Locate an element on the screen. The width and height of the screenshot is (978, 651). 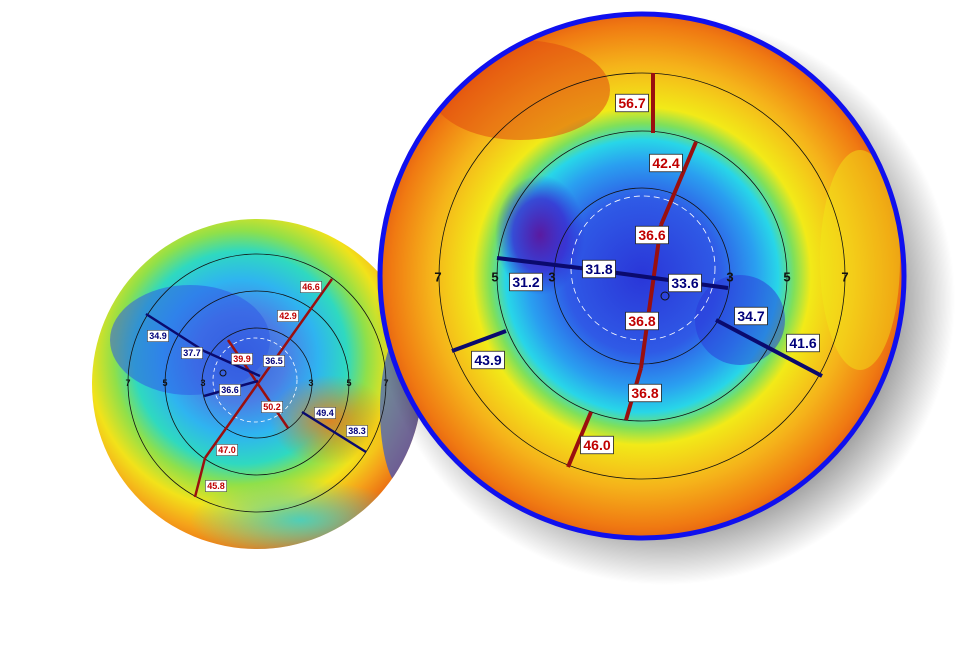
thickness-reading: 49.4 is located at coordinates (325, 413).